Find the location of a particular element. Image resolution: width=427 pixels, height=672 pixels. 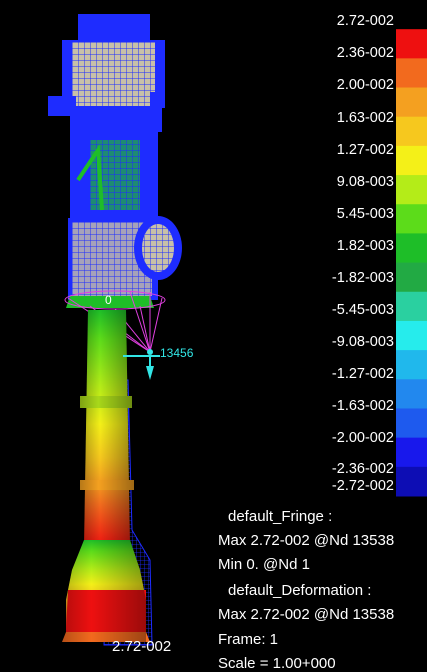

legend-tick-label: 2.36-002 is located at coordinates (365, 53).